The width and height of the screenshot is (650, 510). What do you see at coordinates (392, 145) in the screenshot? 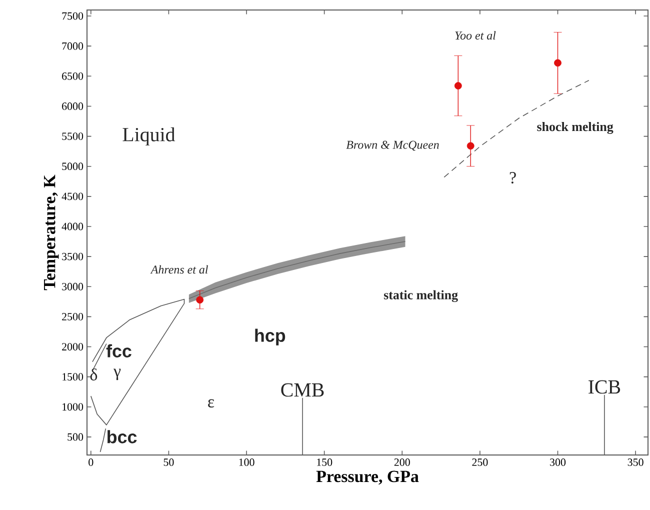
I see `annotation: Brown & McQueen` at bounding box center [392, 145].